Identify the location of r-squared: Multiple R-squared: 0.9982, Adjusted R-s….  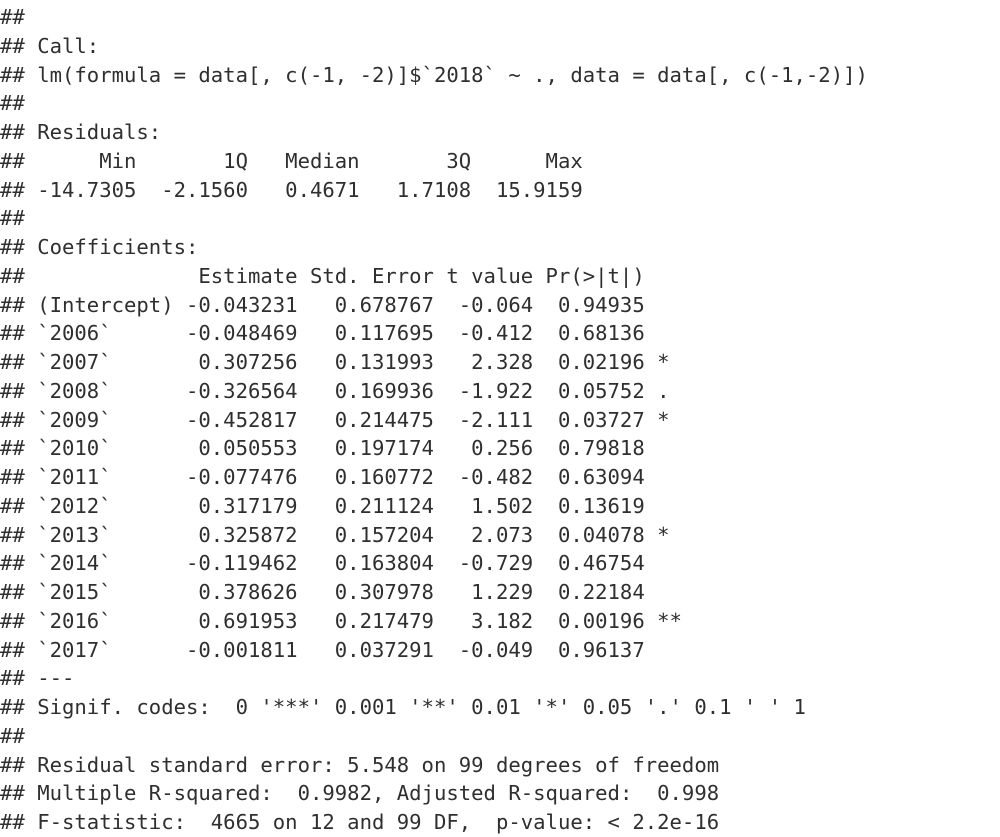
(384, 793).